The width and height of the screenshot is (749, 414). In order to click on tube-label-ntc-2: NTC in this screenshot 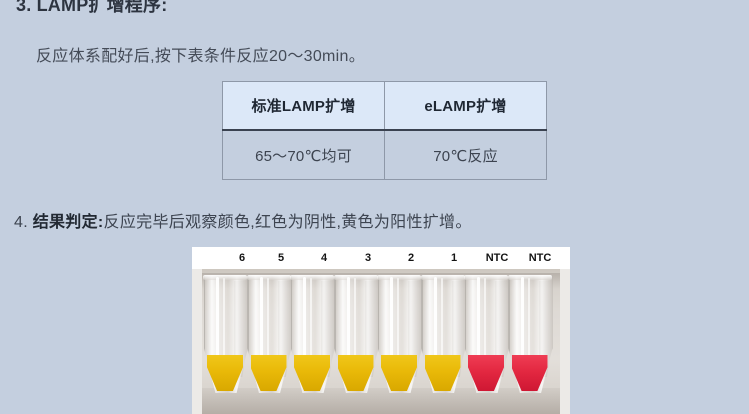, I will do `click(540, 258)`.